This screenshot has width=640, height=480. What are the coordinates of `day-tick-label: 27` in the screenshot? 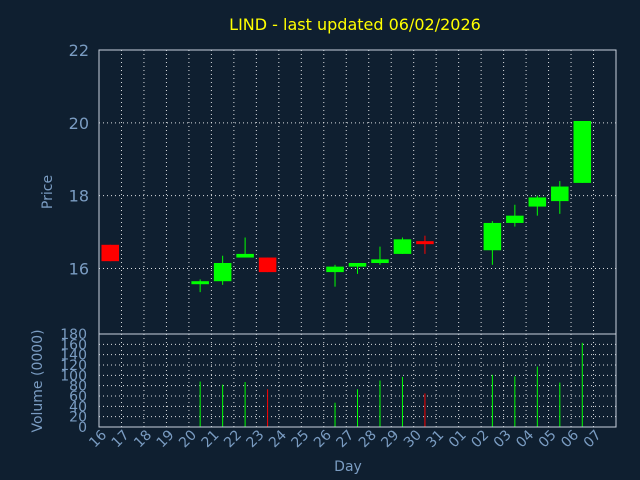 It's located at (345, 439).